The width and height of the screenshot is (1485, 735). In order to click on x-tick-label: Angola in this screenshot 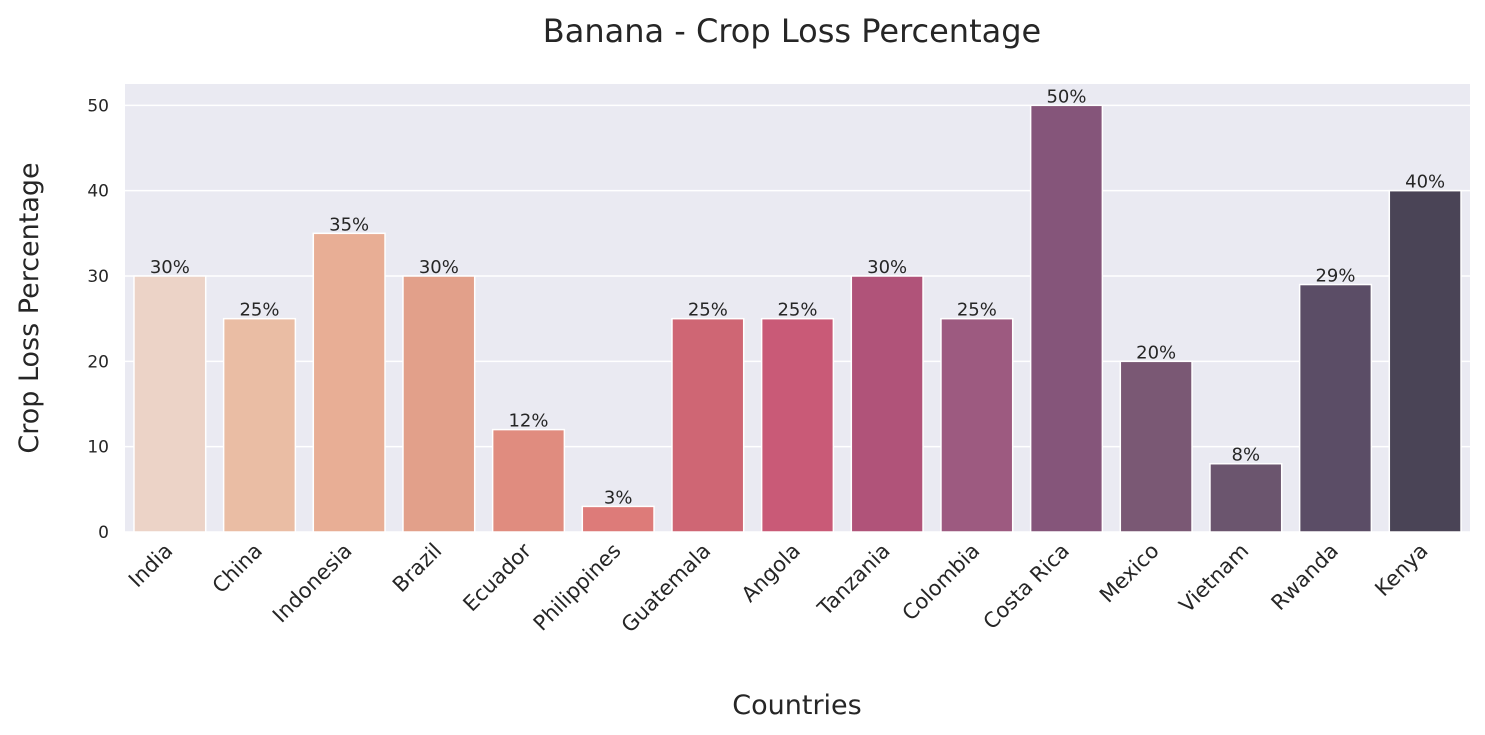, I will do `click(771, 573)`.